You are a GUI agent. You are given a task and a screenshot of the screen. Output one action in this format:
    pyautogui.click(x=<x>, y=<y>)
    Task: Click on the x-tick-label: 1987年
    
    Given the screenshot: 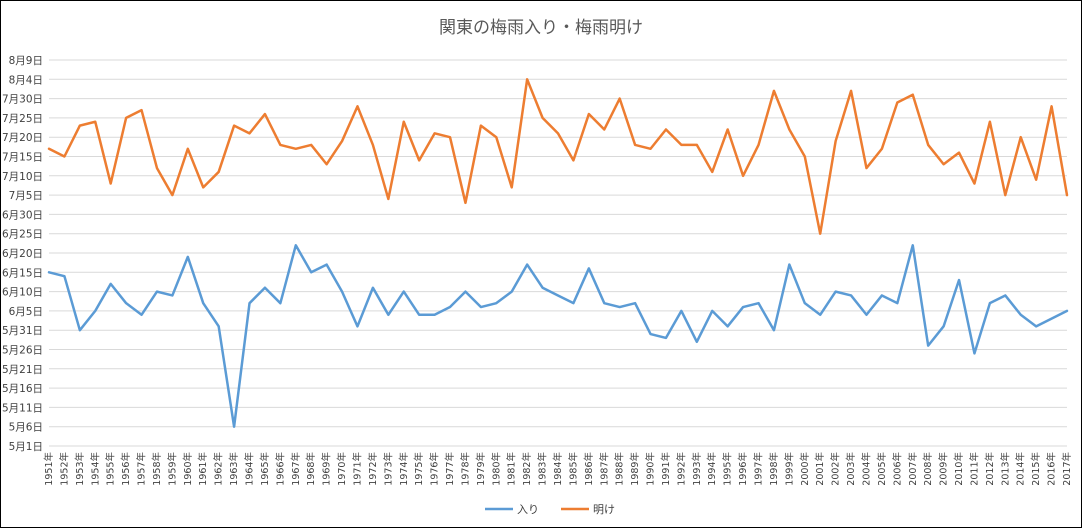 What is the action you would take?
    pyautogui.click(x=604, y=469)
    